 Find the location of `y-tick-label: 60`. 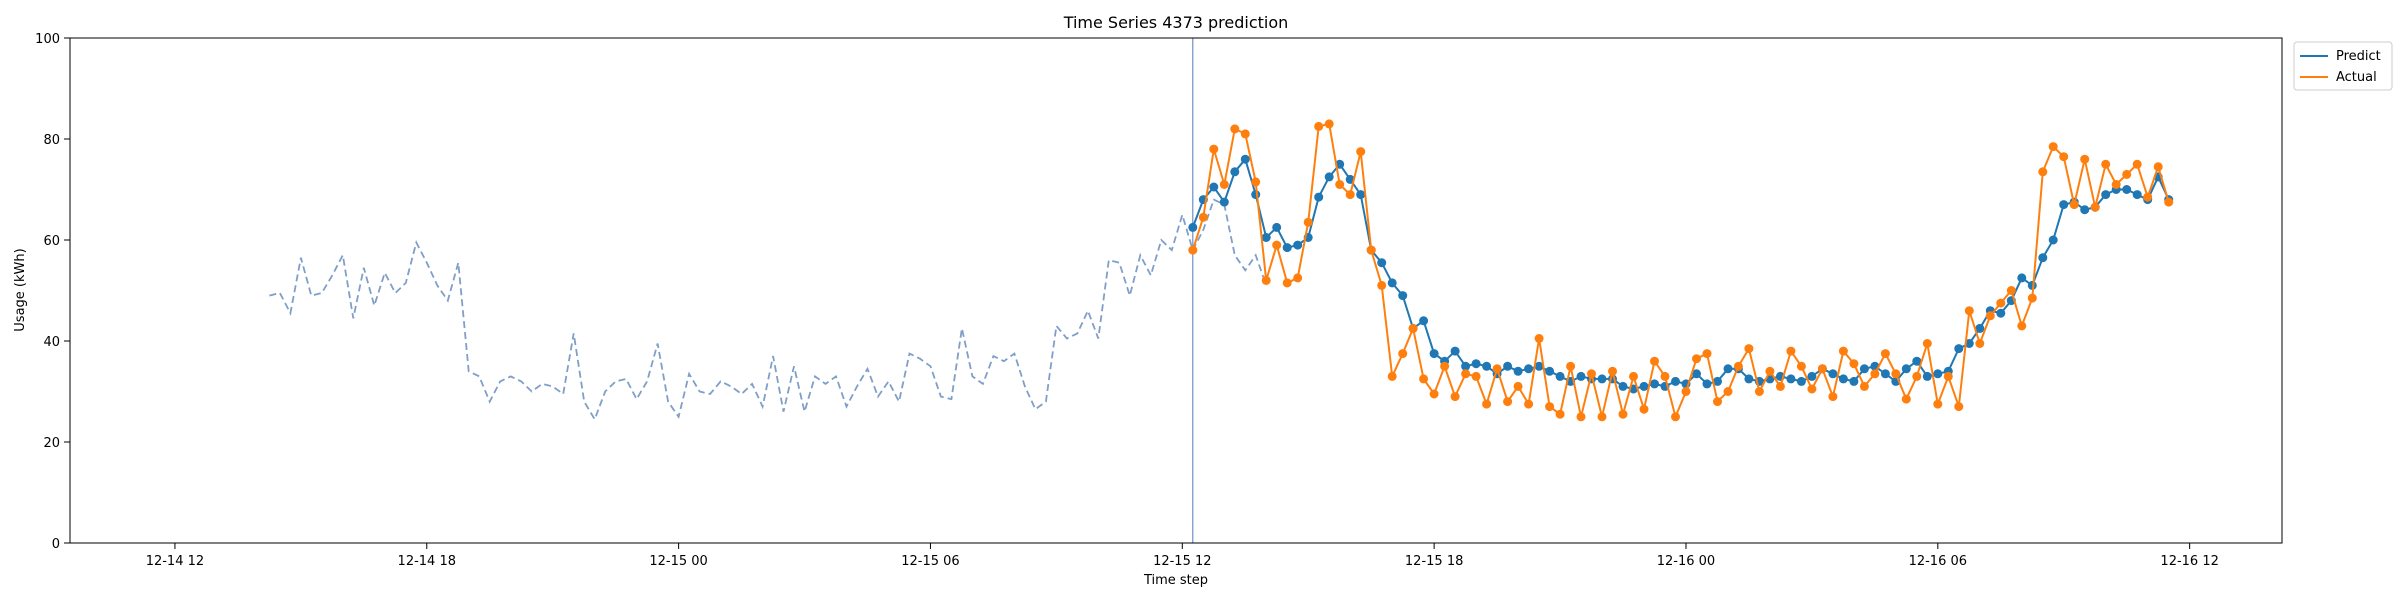

y-tick-label: 60 is located at coordinates (51, 241).